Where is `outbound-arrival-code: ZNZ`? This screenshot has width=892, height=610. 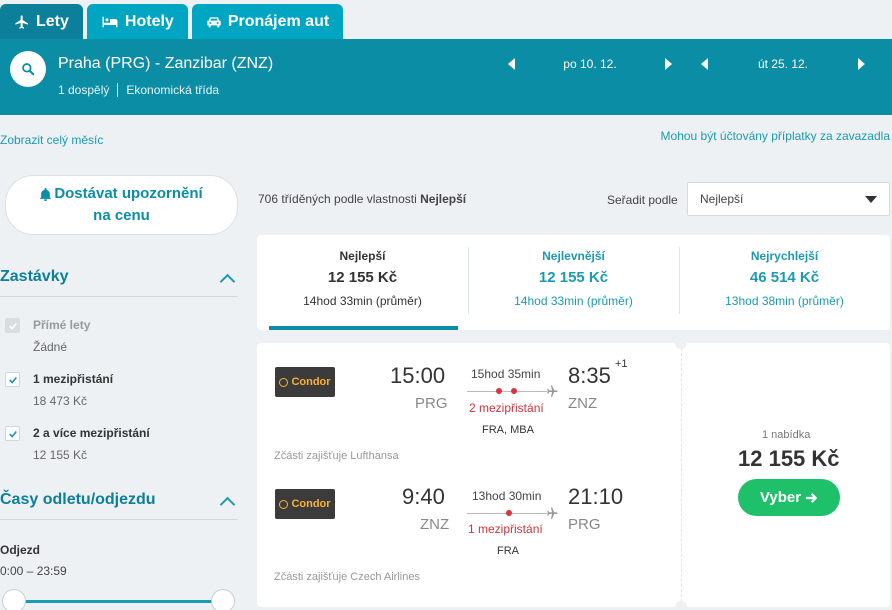 outbound-arrival-code: ZNZ is located at coordinates (583, 403).